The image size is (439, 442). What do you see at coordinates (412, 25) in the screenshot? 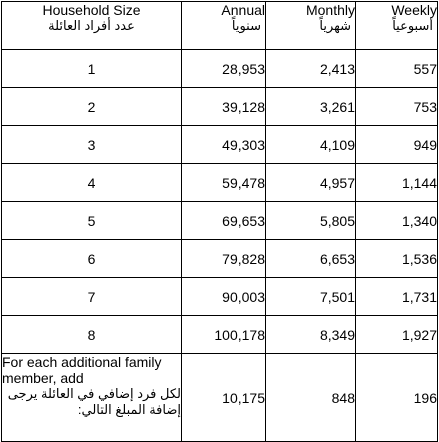
I see `weekly-header-ar: أسبوعياً` at bounding box center [412, 25].